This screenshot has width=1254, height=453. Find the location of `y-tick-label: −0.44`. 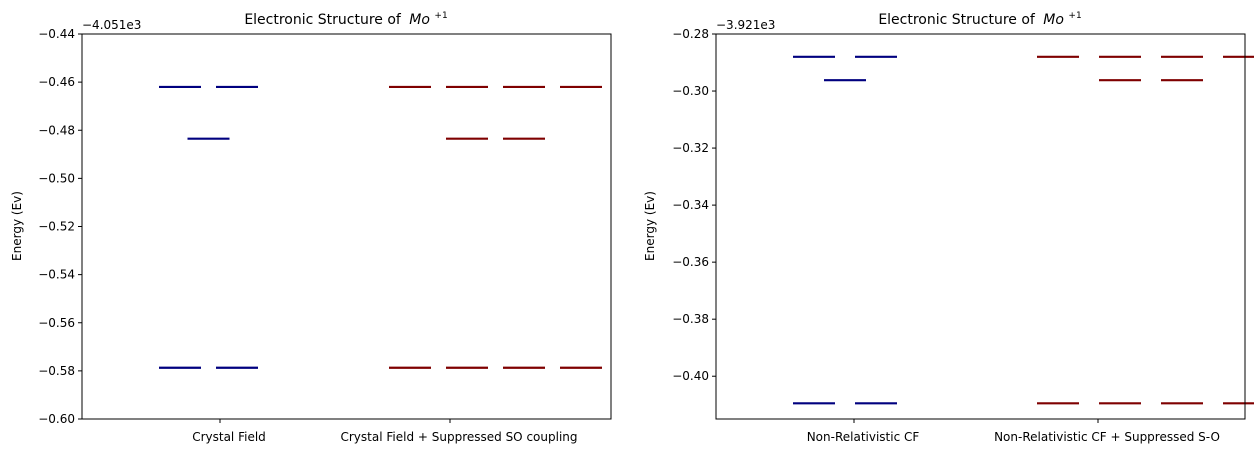

y-tick-label: −0.44 is located at coordinates (56, 34).